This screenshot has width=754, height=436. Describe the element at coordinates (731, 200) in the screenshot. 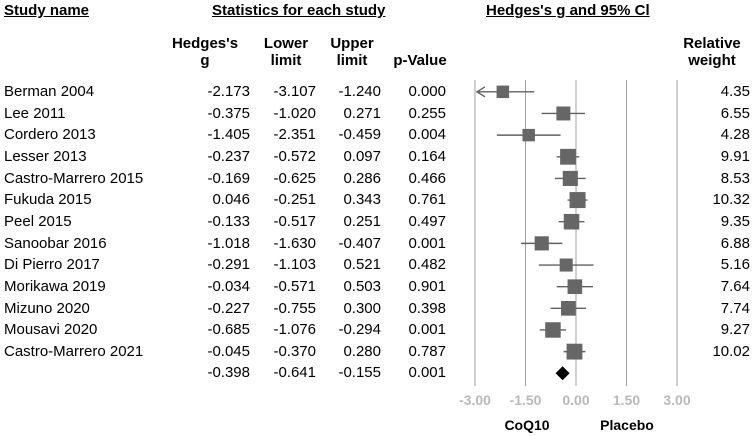

I see `relative-weight-cell: 10.32` at that location.